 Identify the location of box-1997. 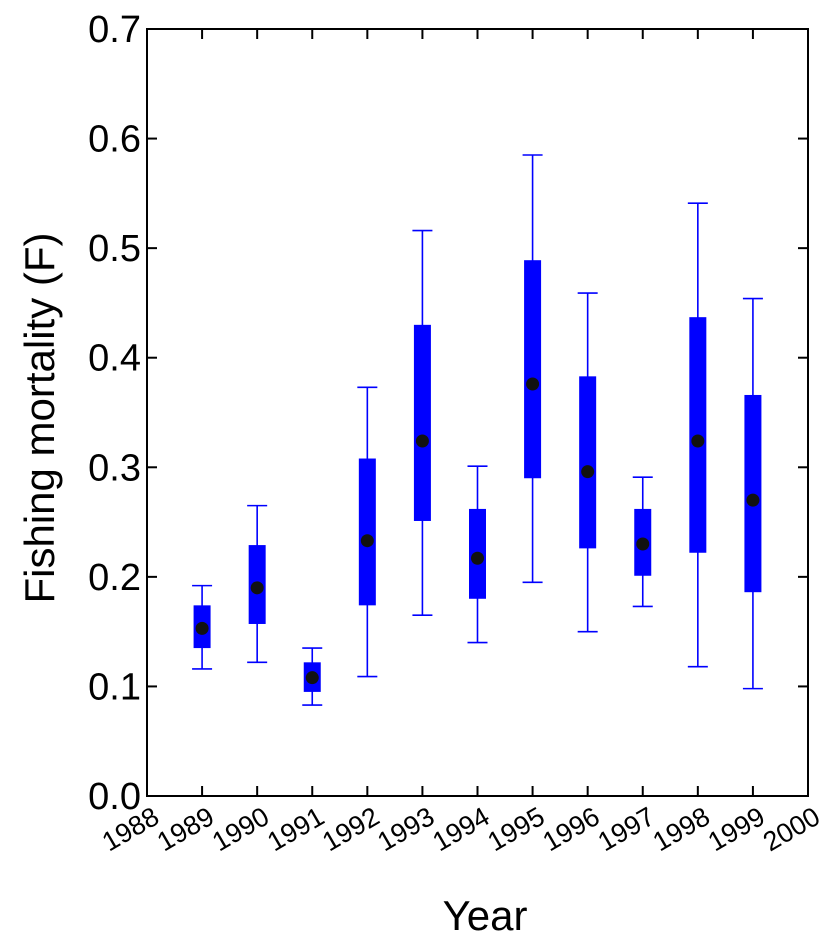
(642, 542).